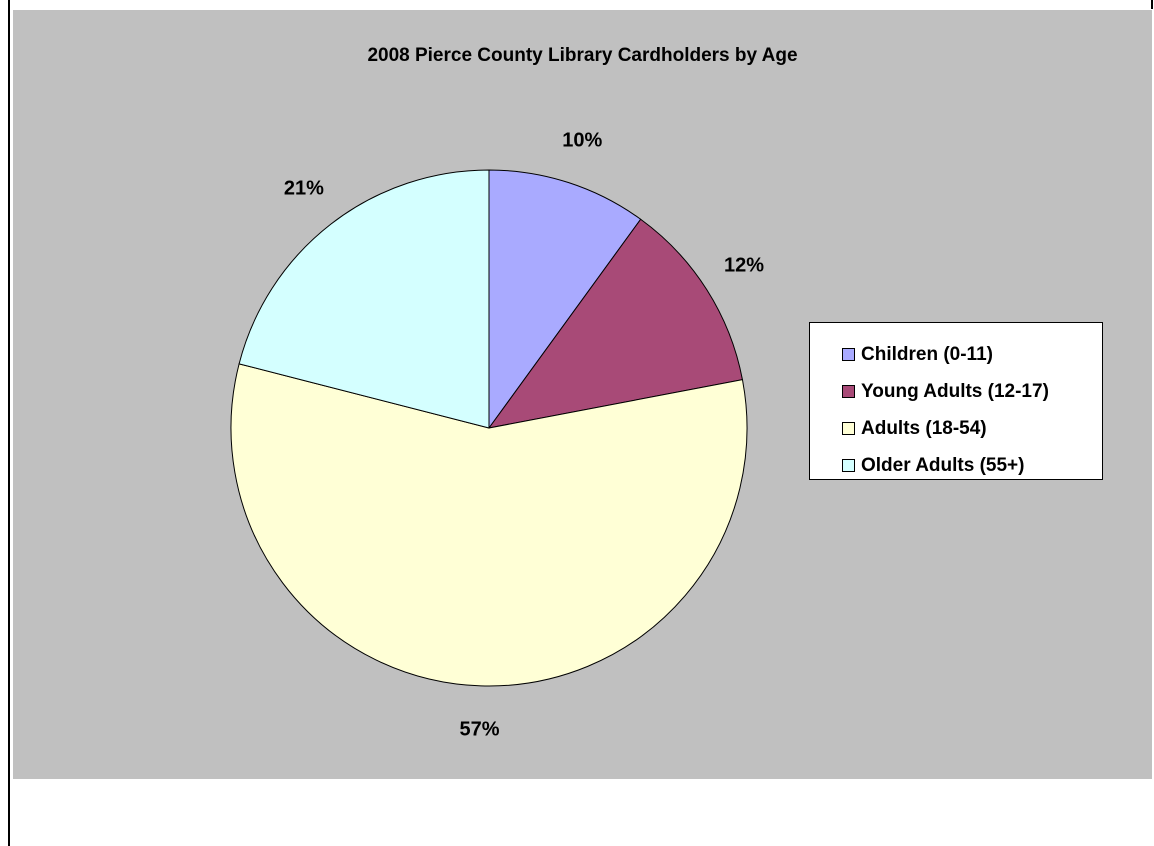  I want to click on legend-item-older-adults: Older Adults (55+), so click(956, 465).